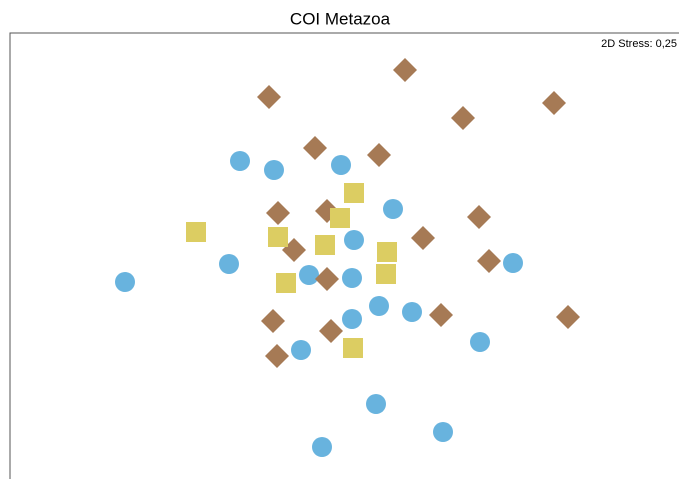 The image size is (679, 484). I want to click on stress-annotation: 2D Stress: 0,25, so click(639, 44).